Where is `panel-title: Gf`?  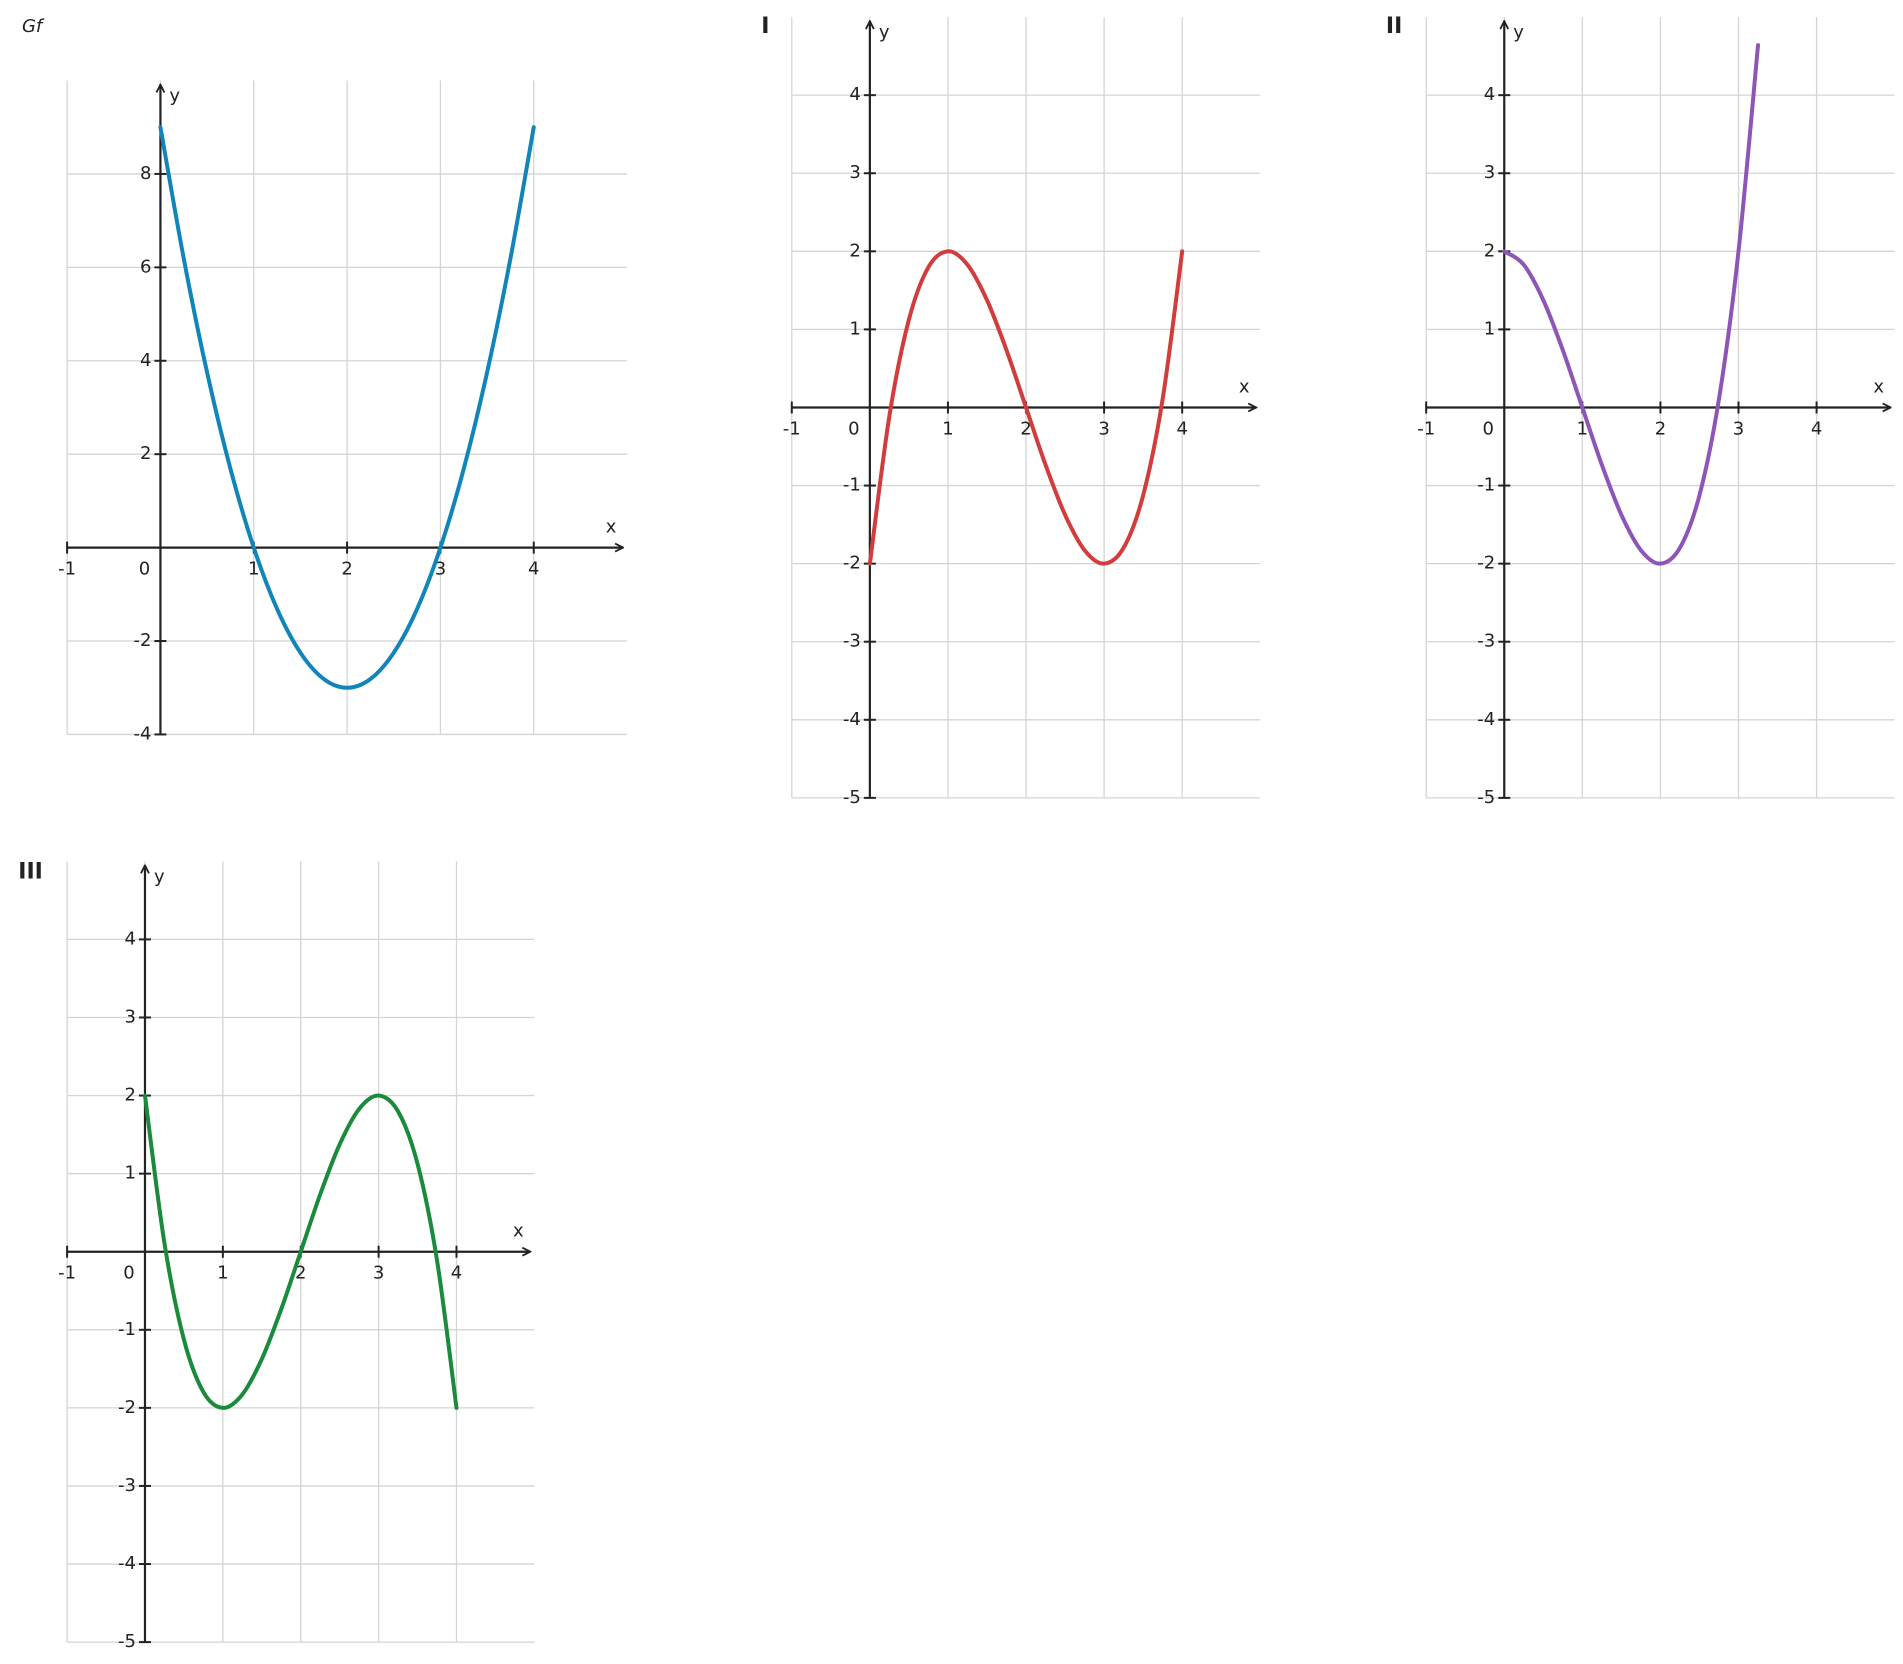
panel-title: Gf is located at coordinates (33, 26).